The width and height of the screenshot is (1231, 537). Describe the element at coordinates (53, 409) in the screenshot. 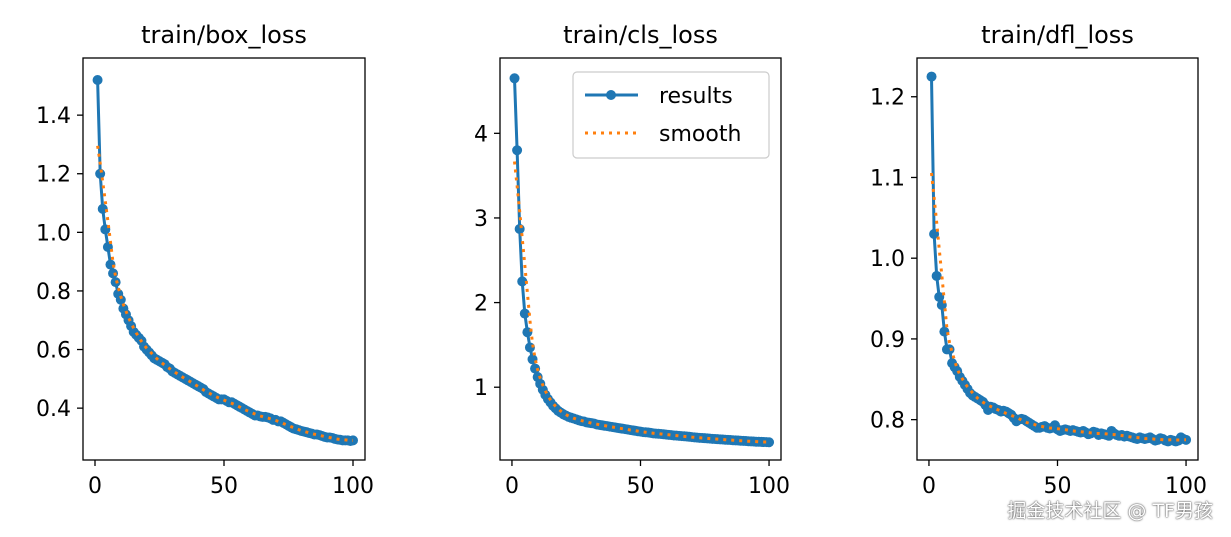

I see `y-tick-label: 0.4` at that location.